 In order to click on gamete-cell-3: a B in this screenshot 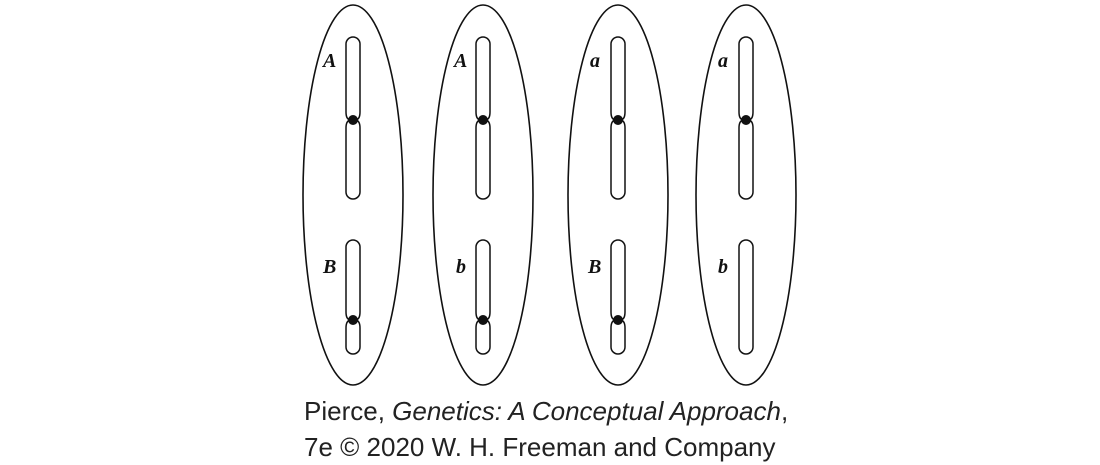, I will do `click(618, 195)`.